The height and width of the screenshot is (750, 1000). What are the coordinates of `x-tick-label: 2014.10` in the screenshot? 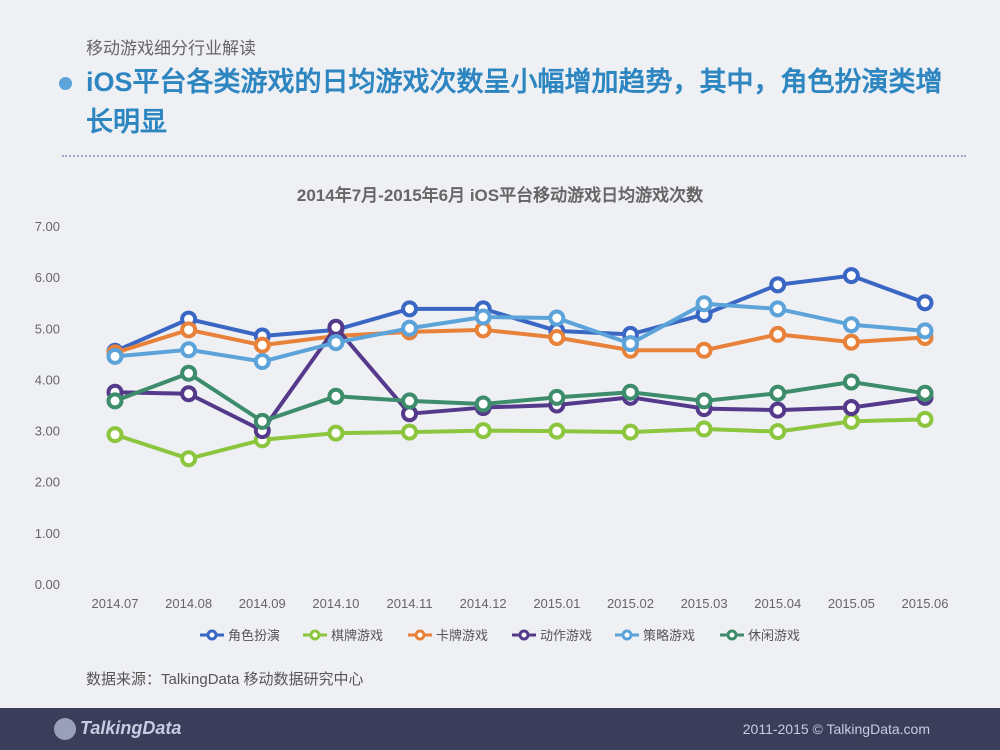 It's located at (335, 603).